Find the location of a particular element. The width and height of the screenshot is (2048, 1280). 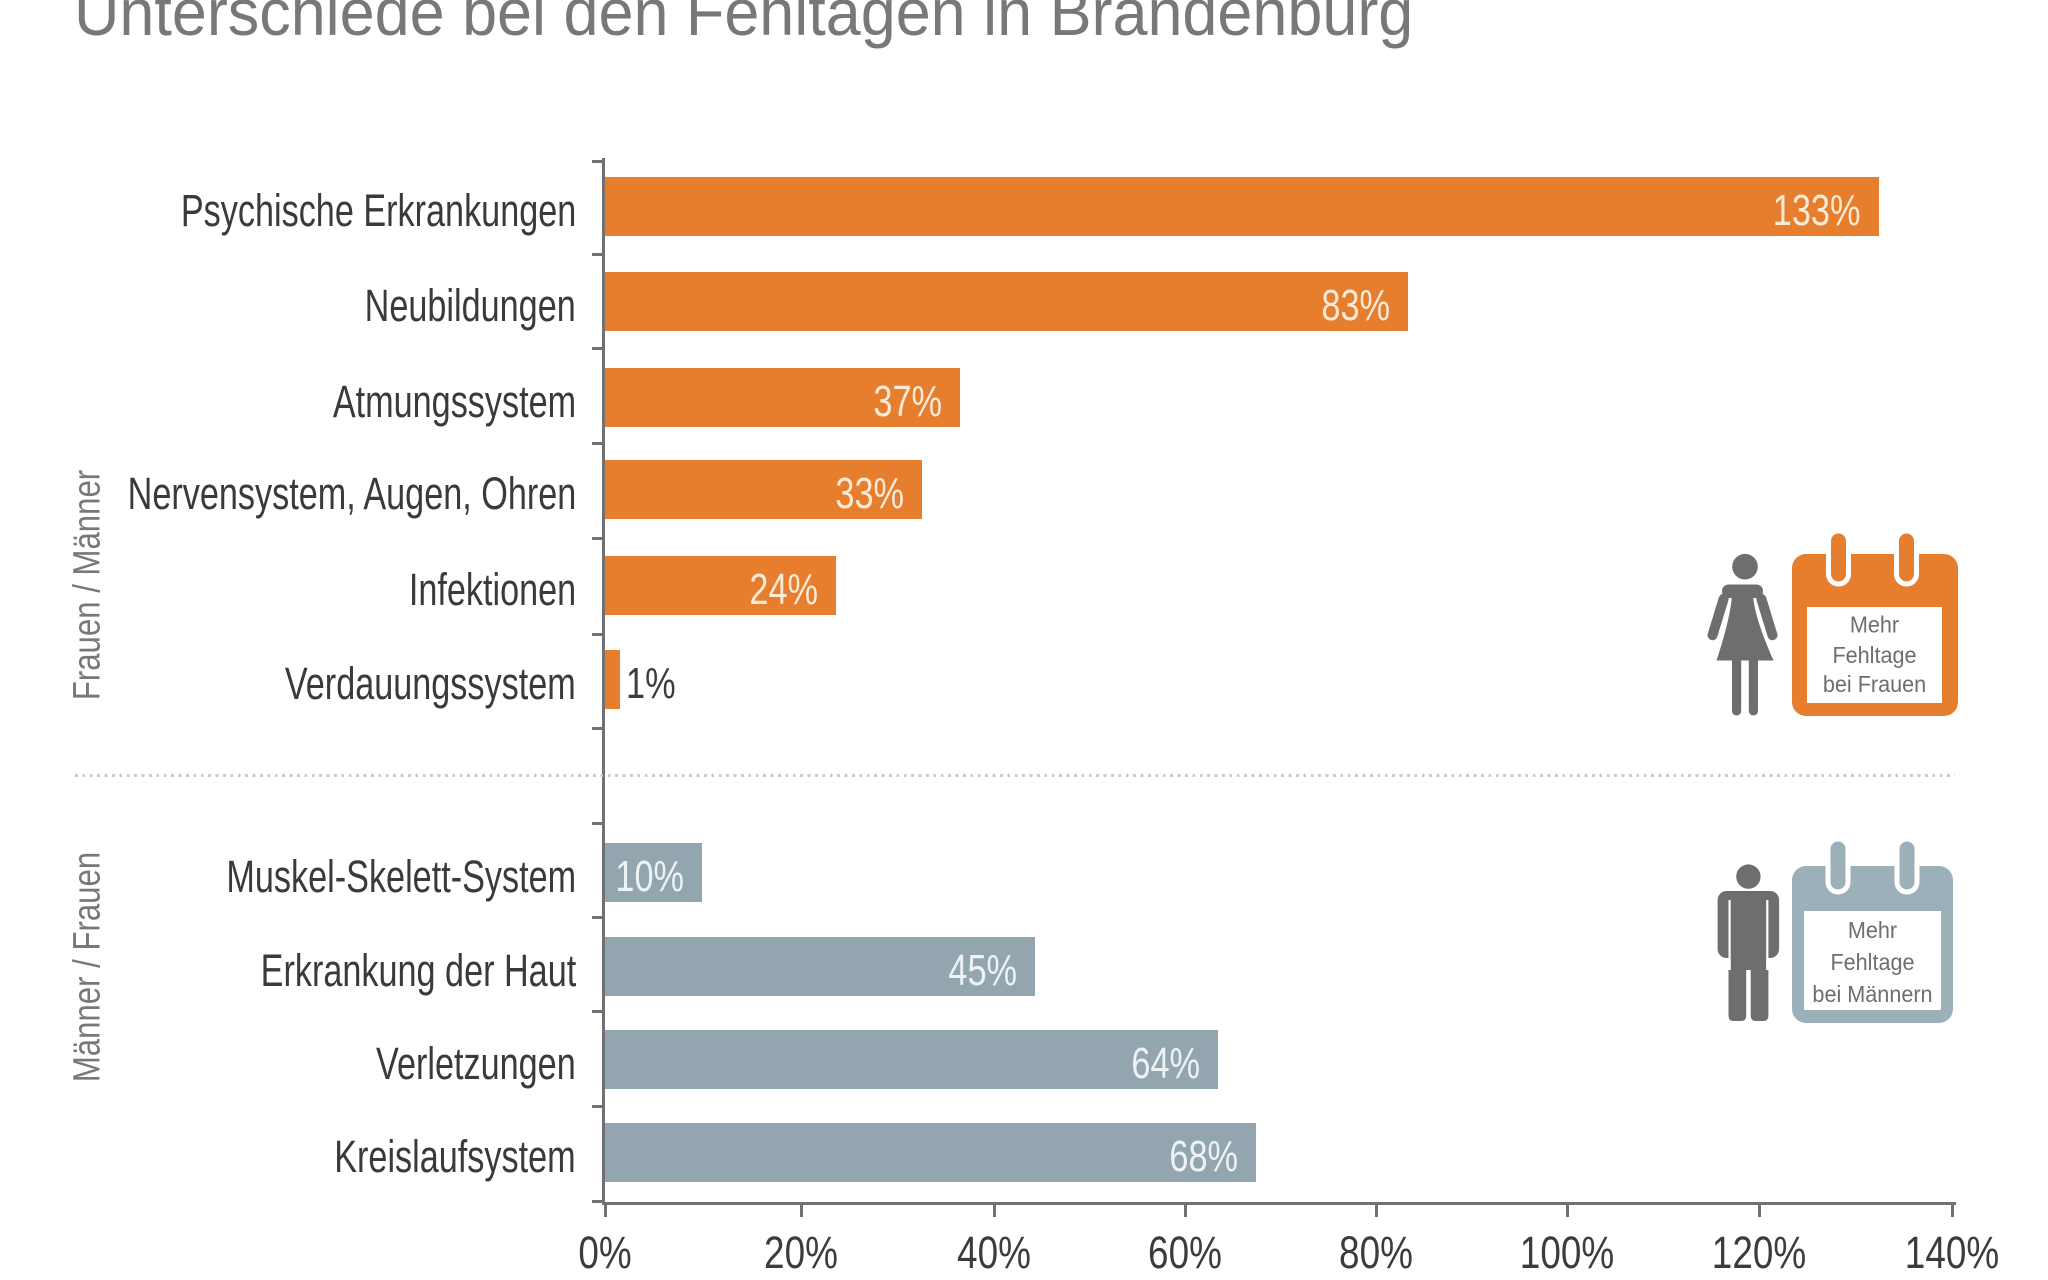

svg-text: bei Frauen is located at coordinates (1874, 684).